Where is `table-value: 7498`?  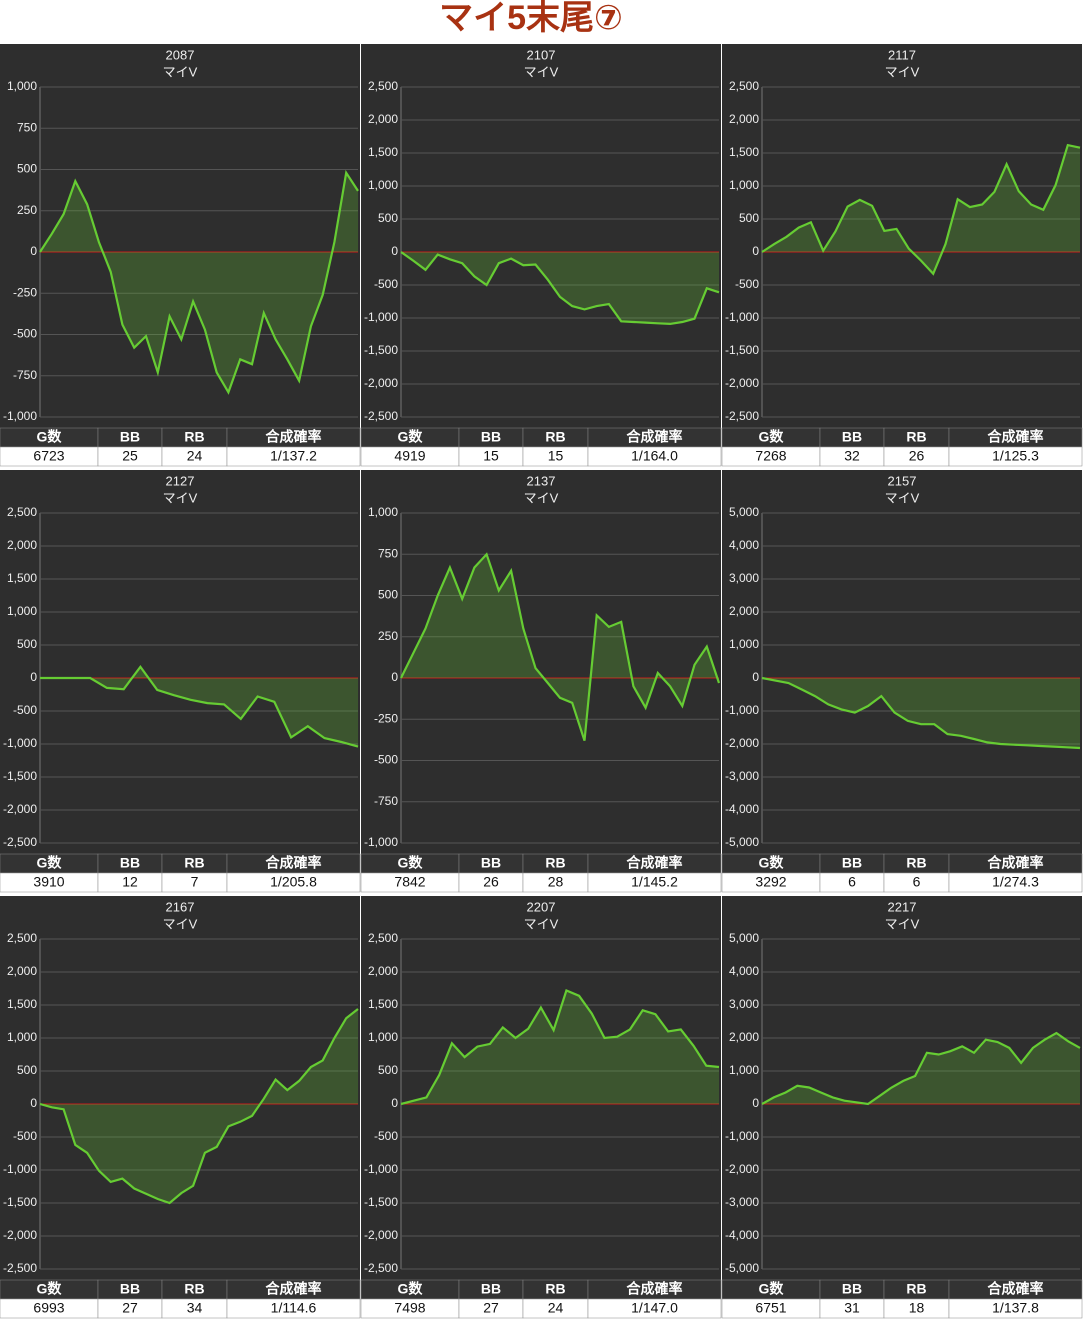
table-value: 7498 is located at coordinates (409, 1308).